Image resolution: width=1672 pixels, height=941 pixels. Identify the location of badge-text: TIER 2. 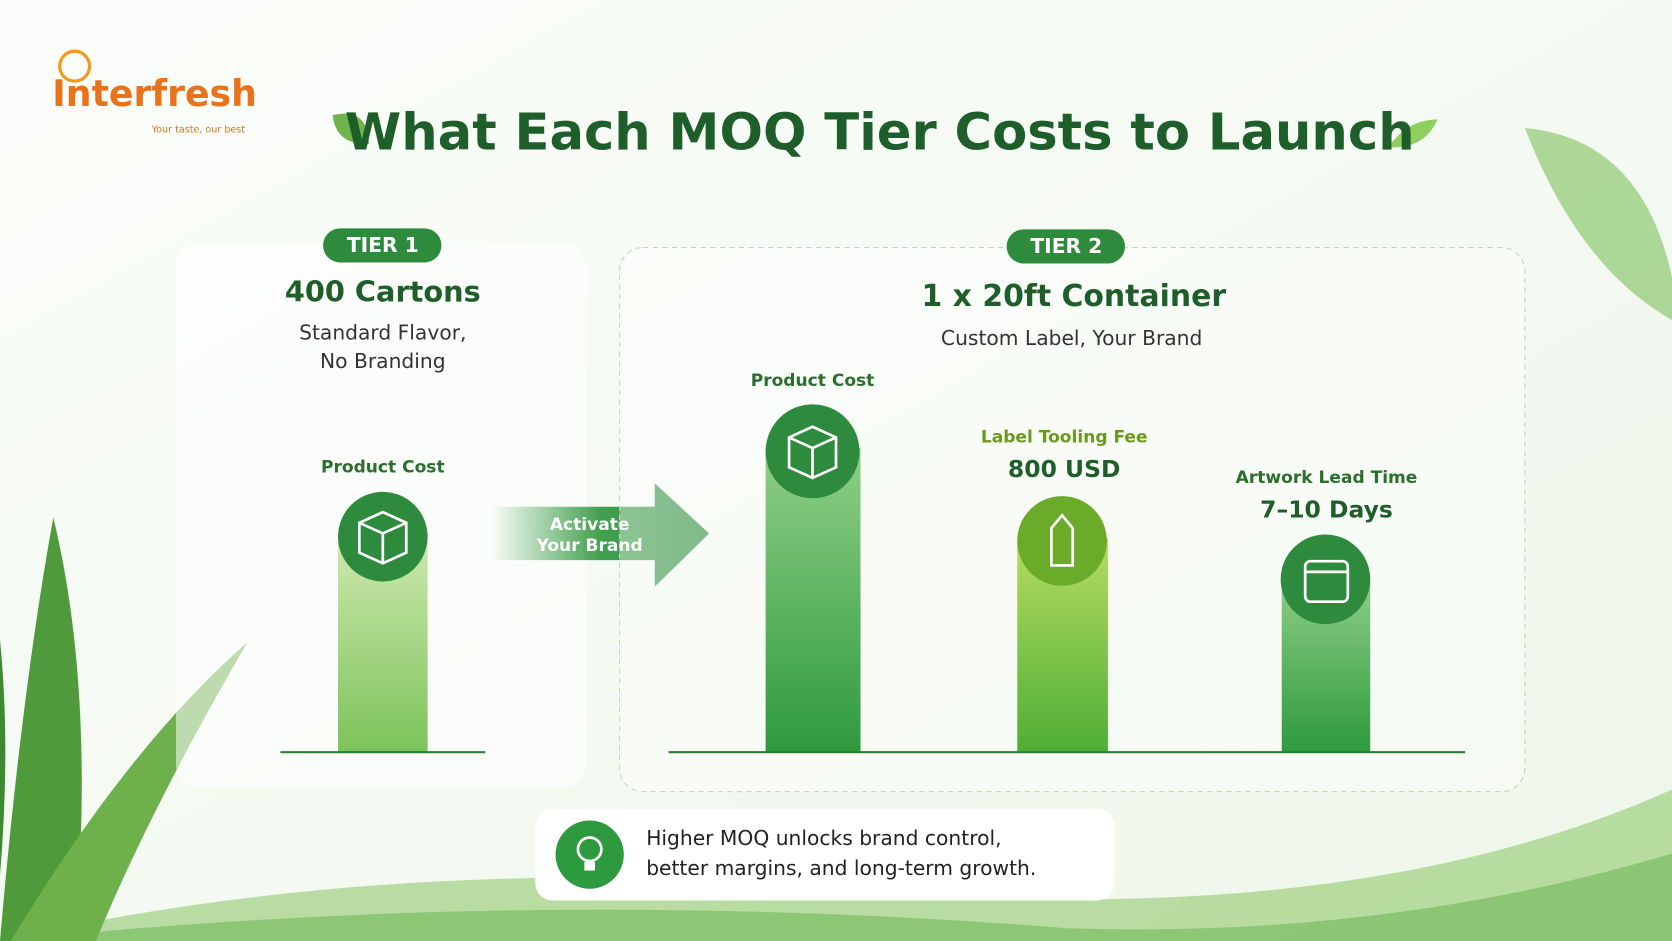
(1066, 246).